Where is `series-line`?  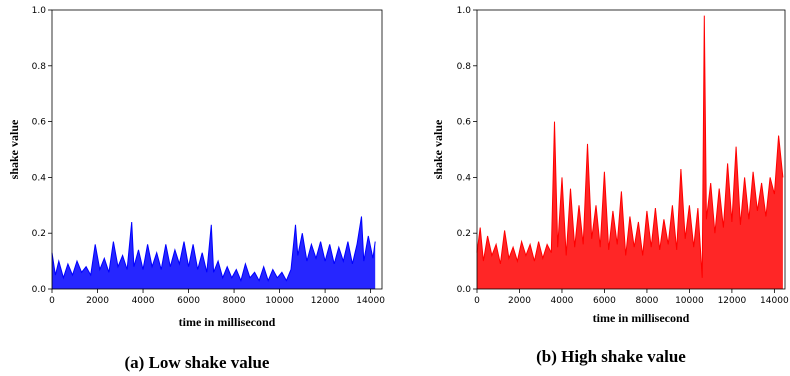 series-line is located at coordinates (213, 249).